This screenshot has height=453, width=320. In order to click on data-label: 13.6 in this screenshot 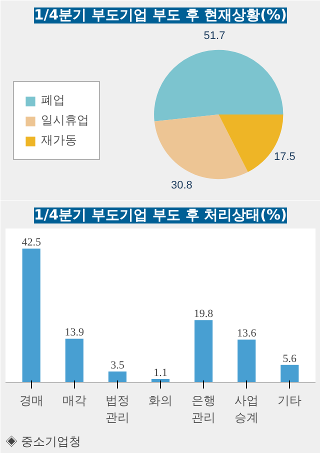, I will do `click(246, 334)`.